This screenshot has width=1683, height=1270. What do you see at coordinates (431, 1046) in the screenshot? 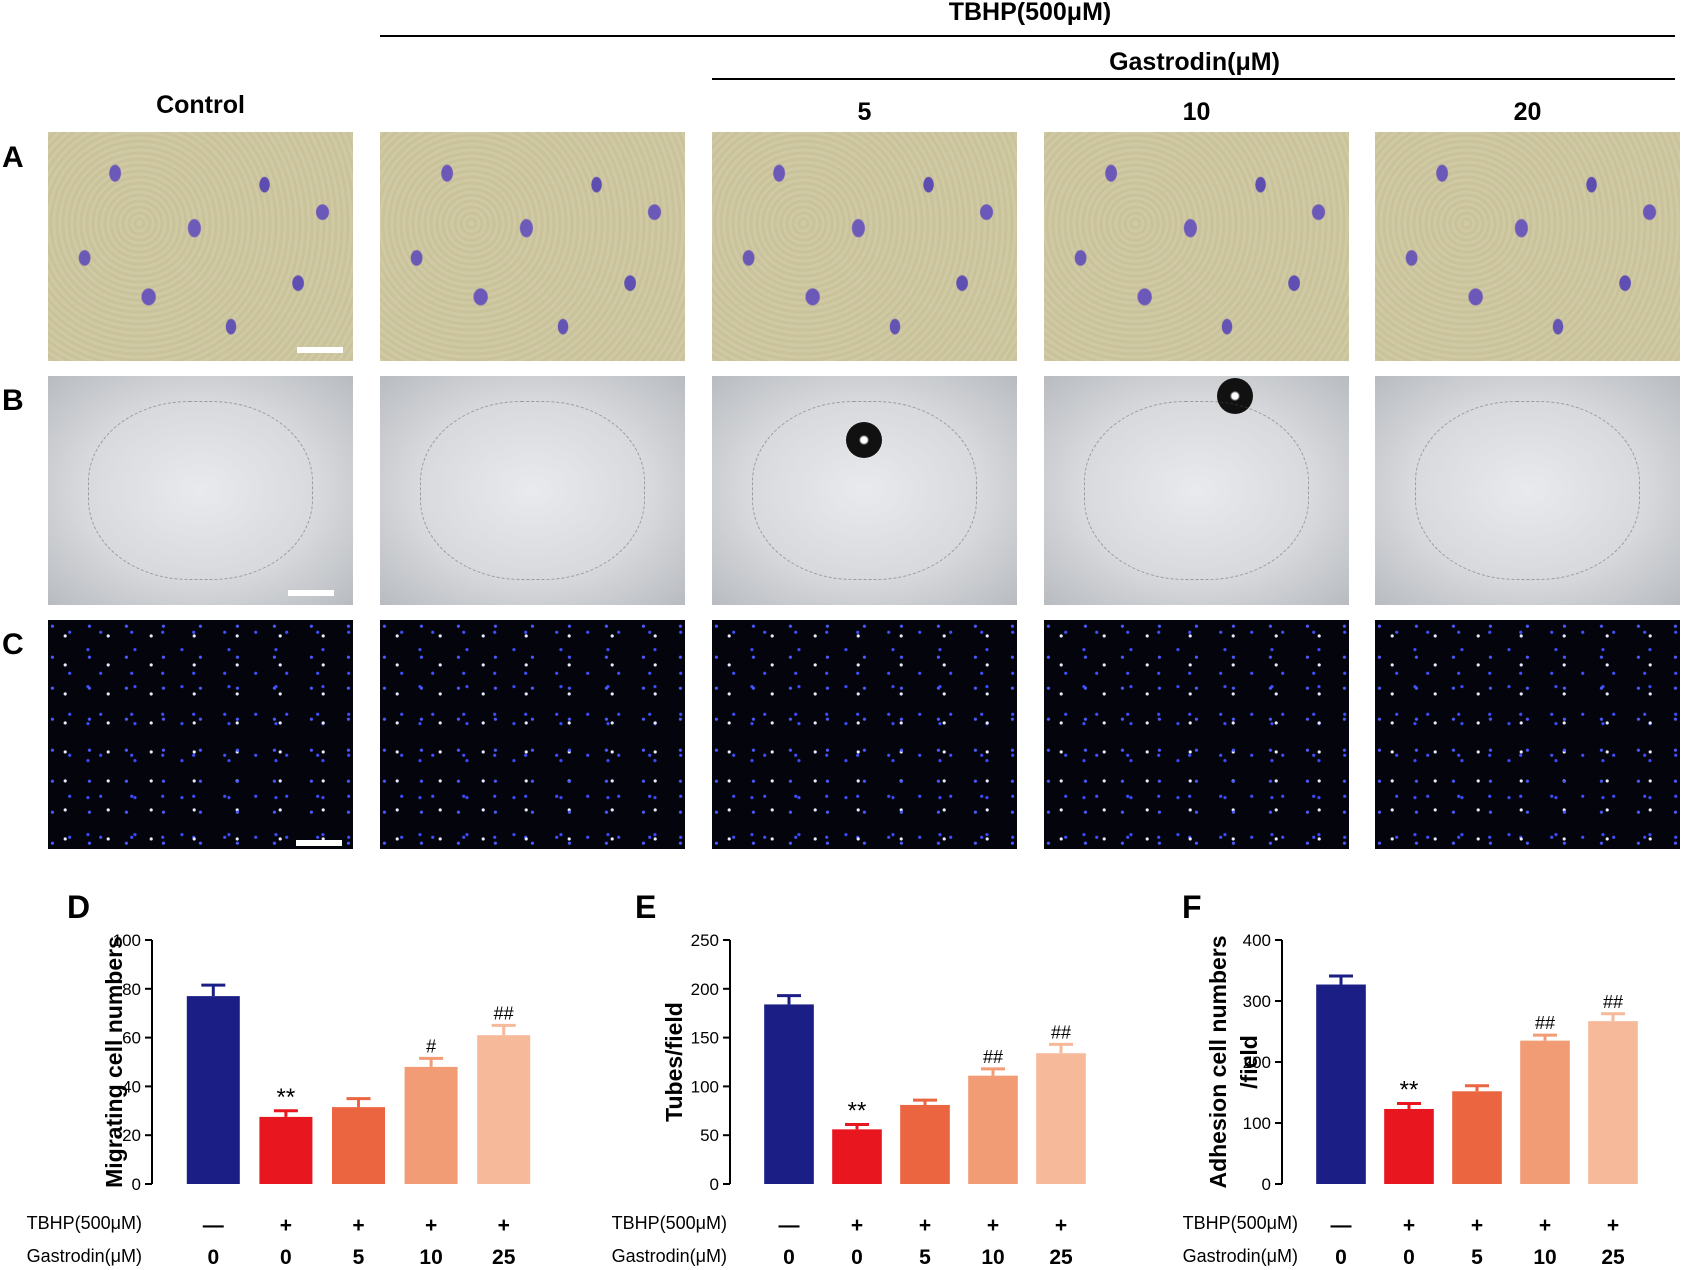
I see `significance-mark: #` at bounding box center [431, 1046].